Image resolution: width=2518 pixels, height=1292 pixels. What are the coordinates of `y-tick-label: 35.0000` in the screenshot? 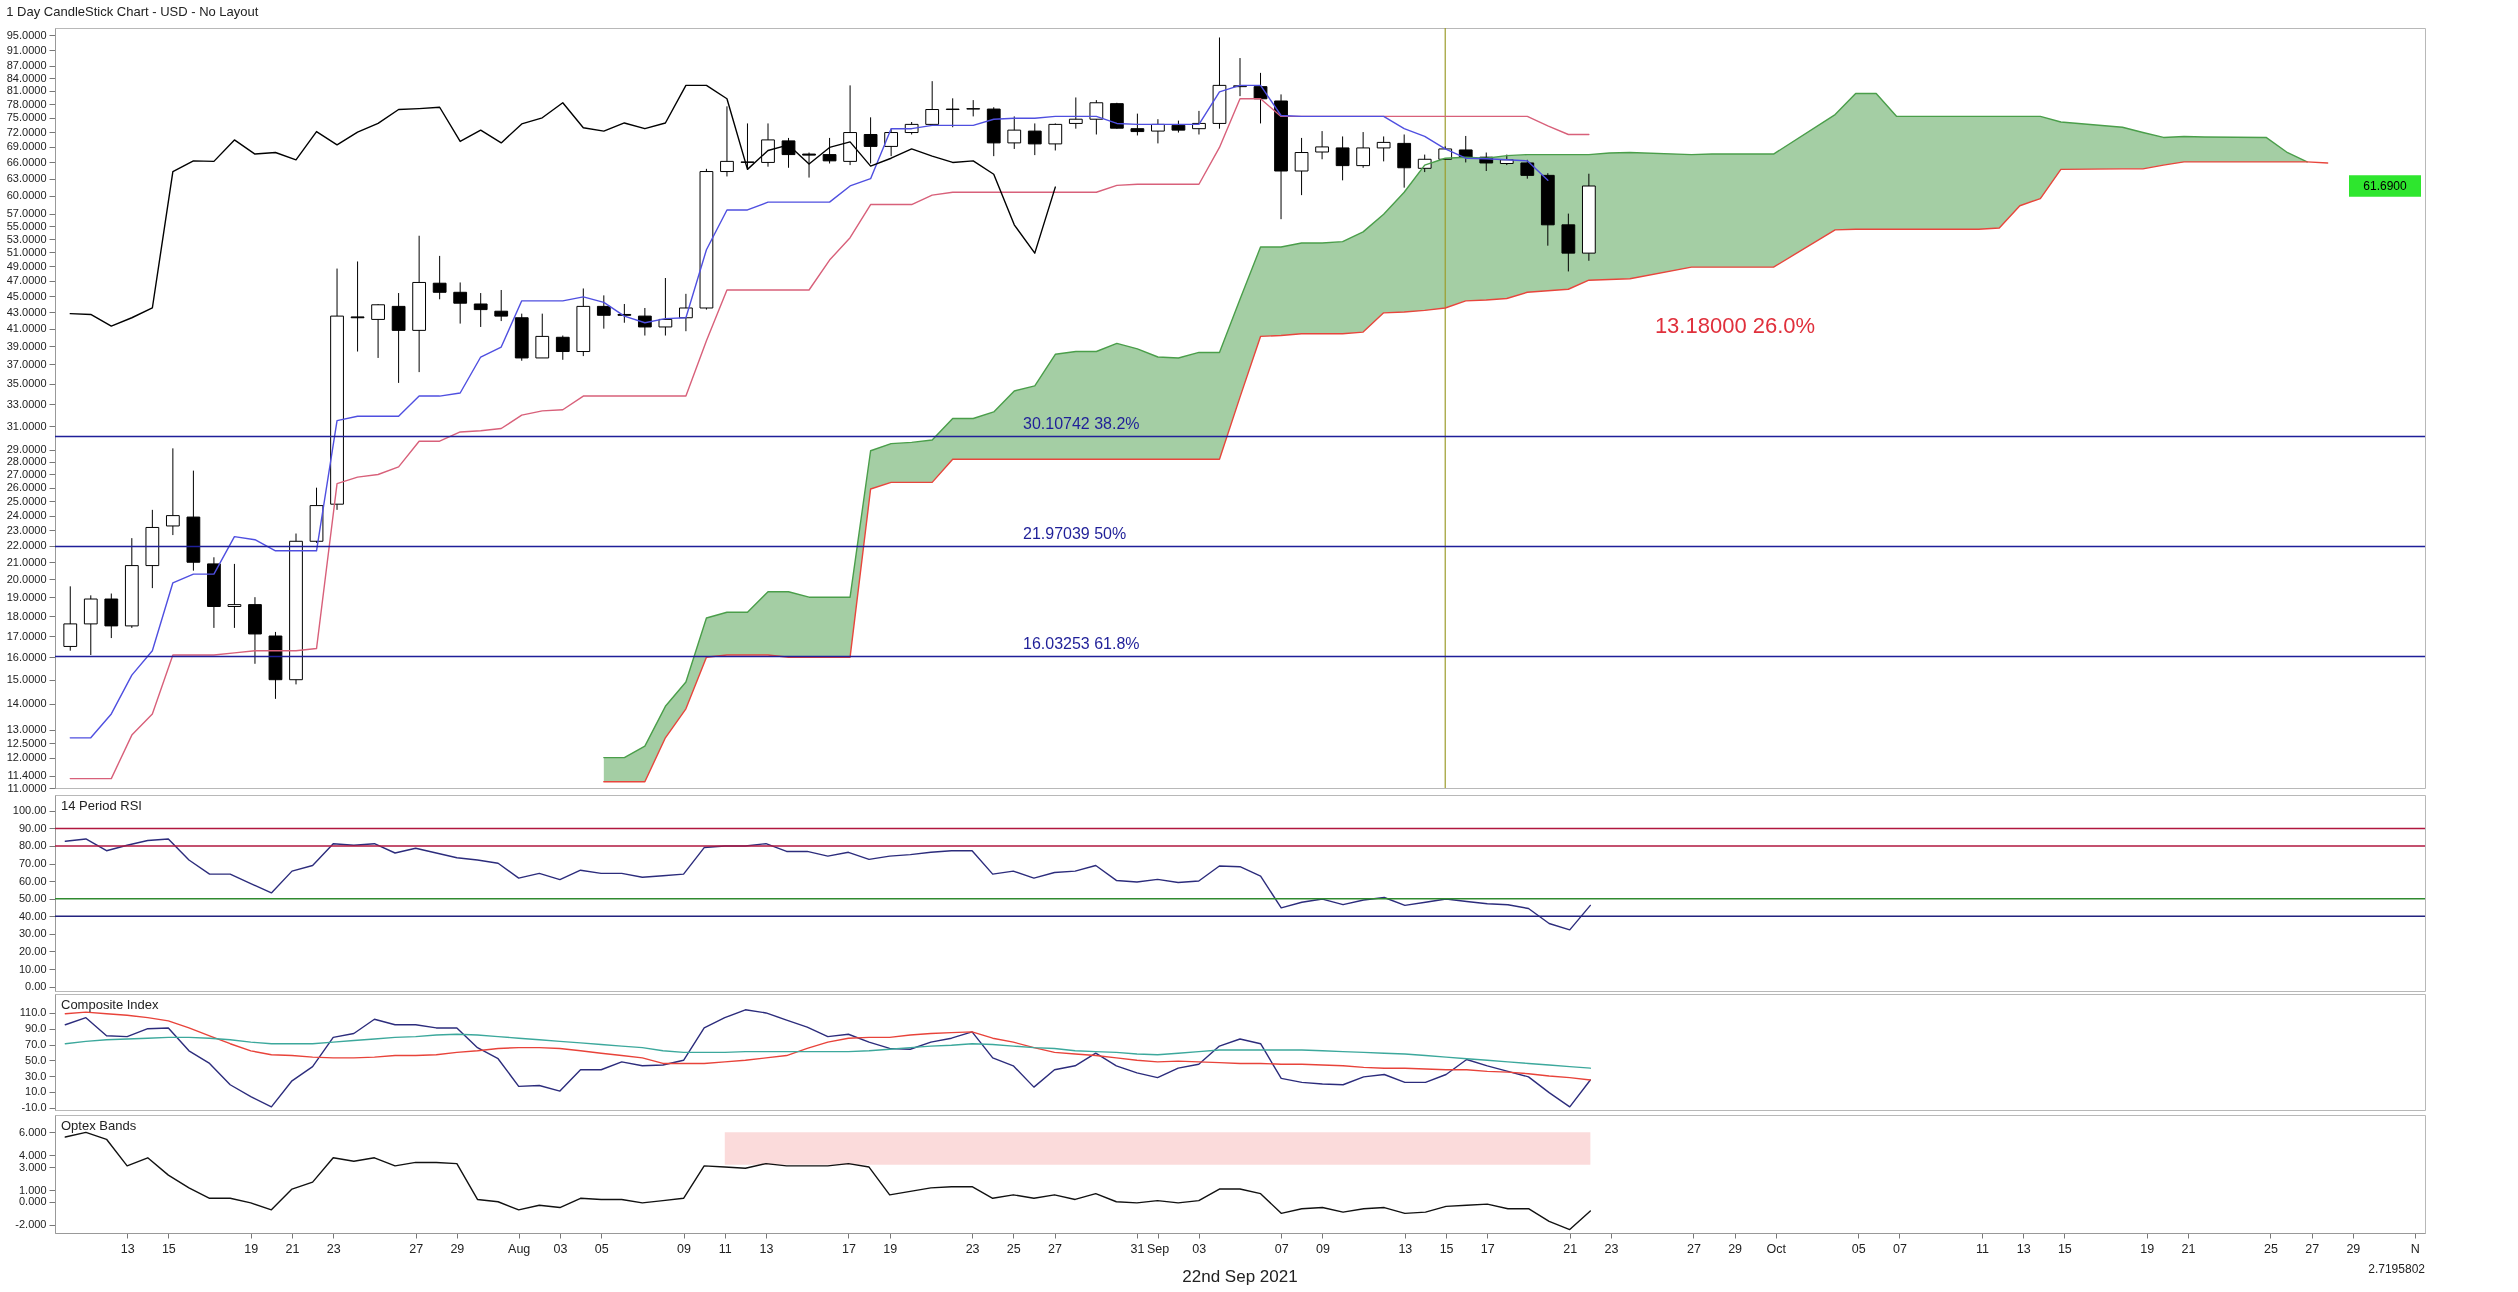 It's located at (26, 383).